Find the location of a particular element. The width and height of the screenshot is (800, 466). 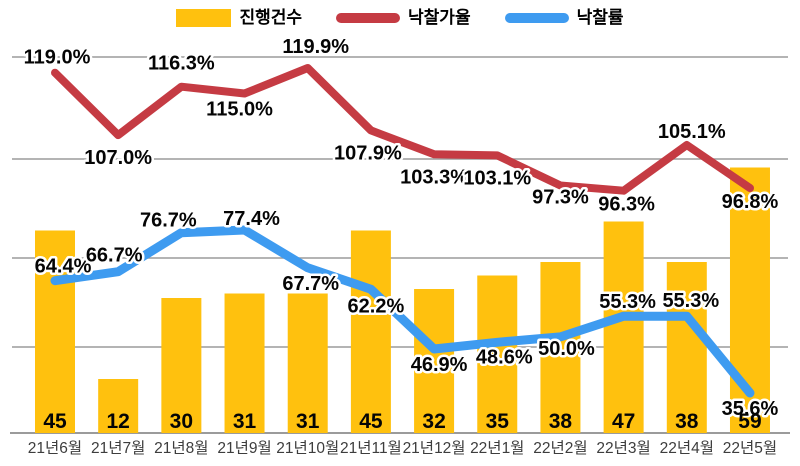

sale-rate-label: 77.4% is located at coordinates (251, 219).